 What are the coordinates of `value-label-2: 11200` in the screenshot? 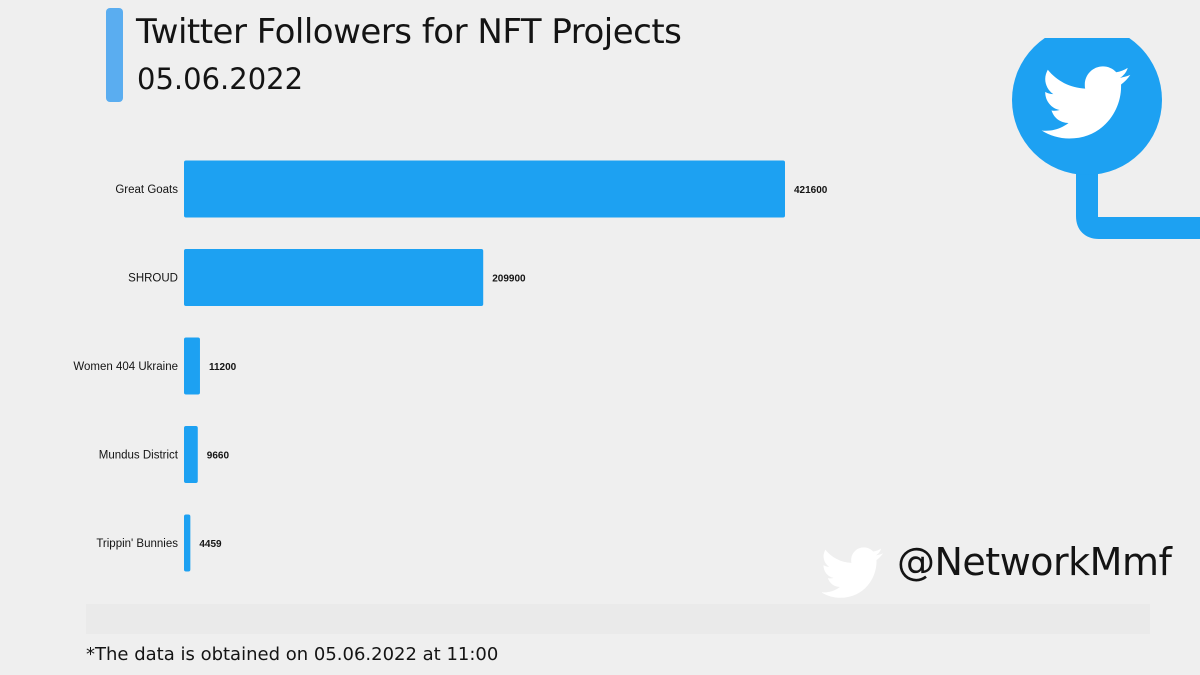 It's located at (223, 367).